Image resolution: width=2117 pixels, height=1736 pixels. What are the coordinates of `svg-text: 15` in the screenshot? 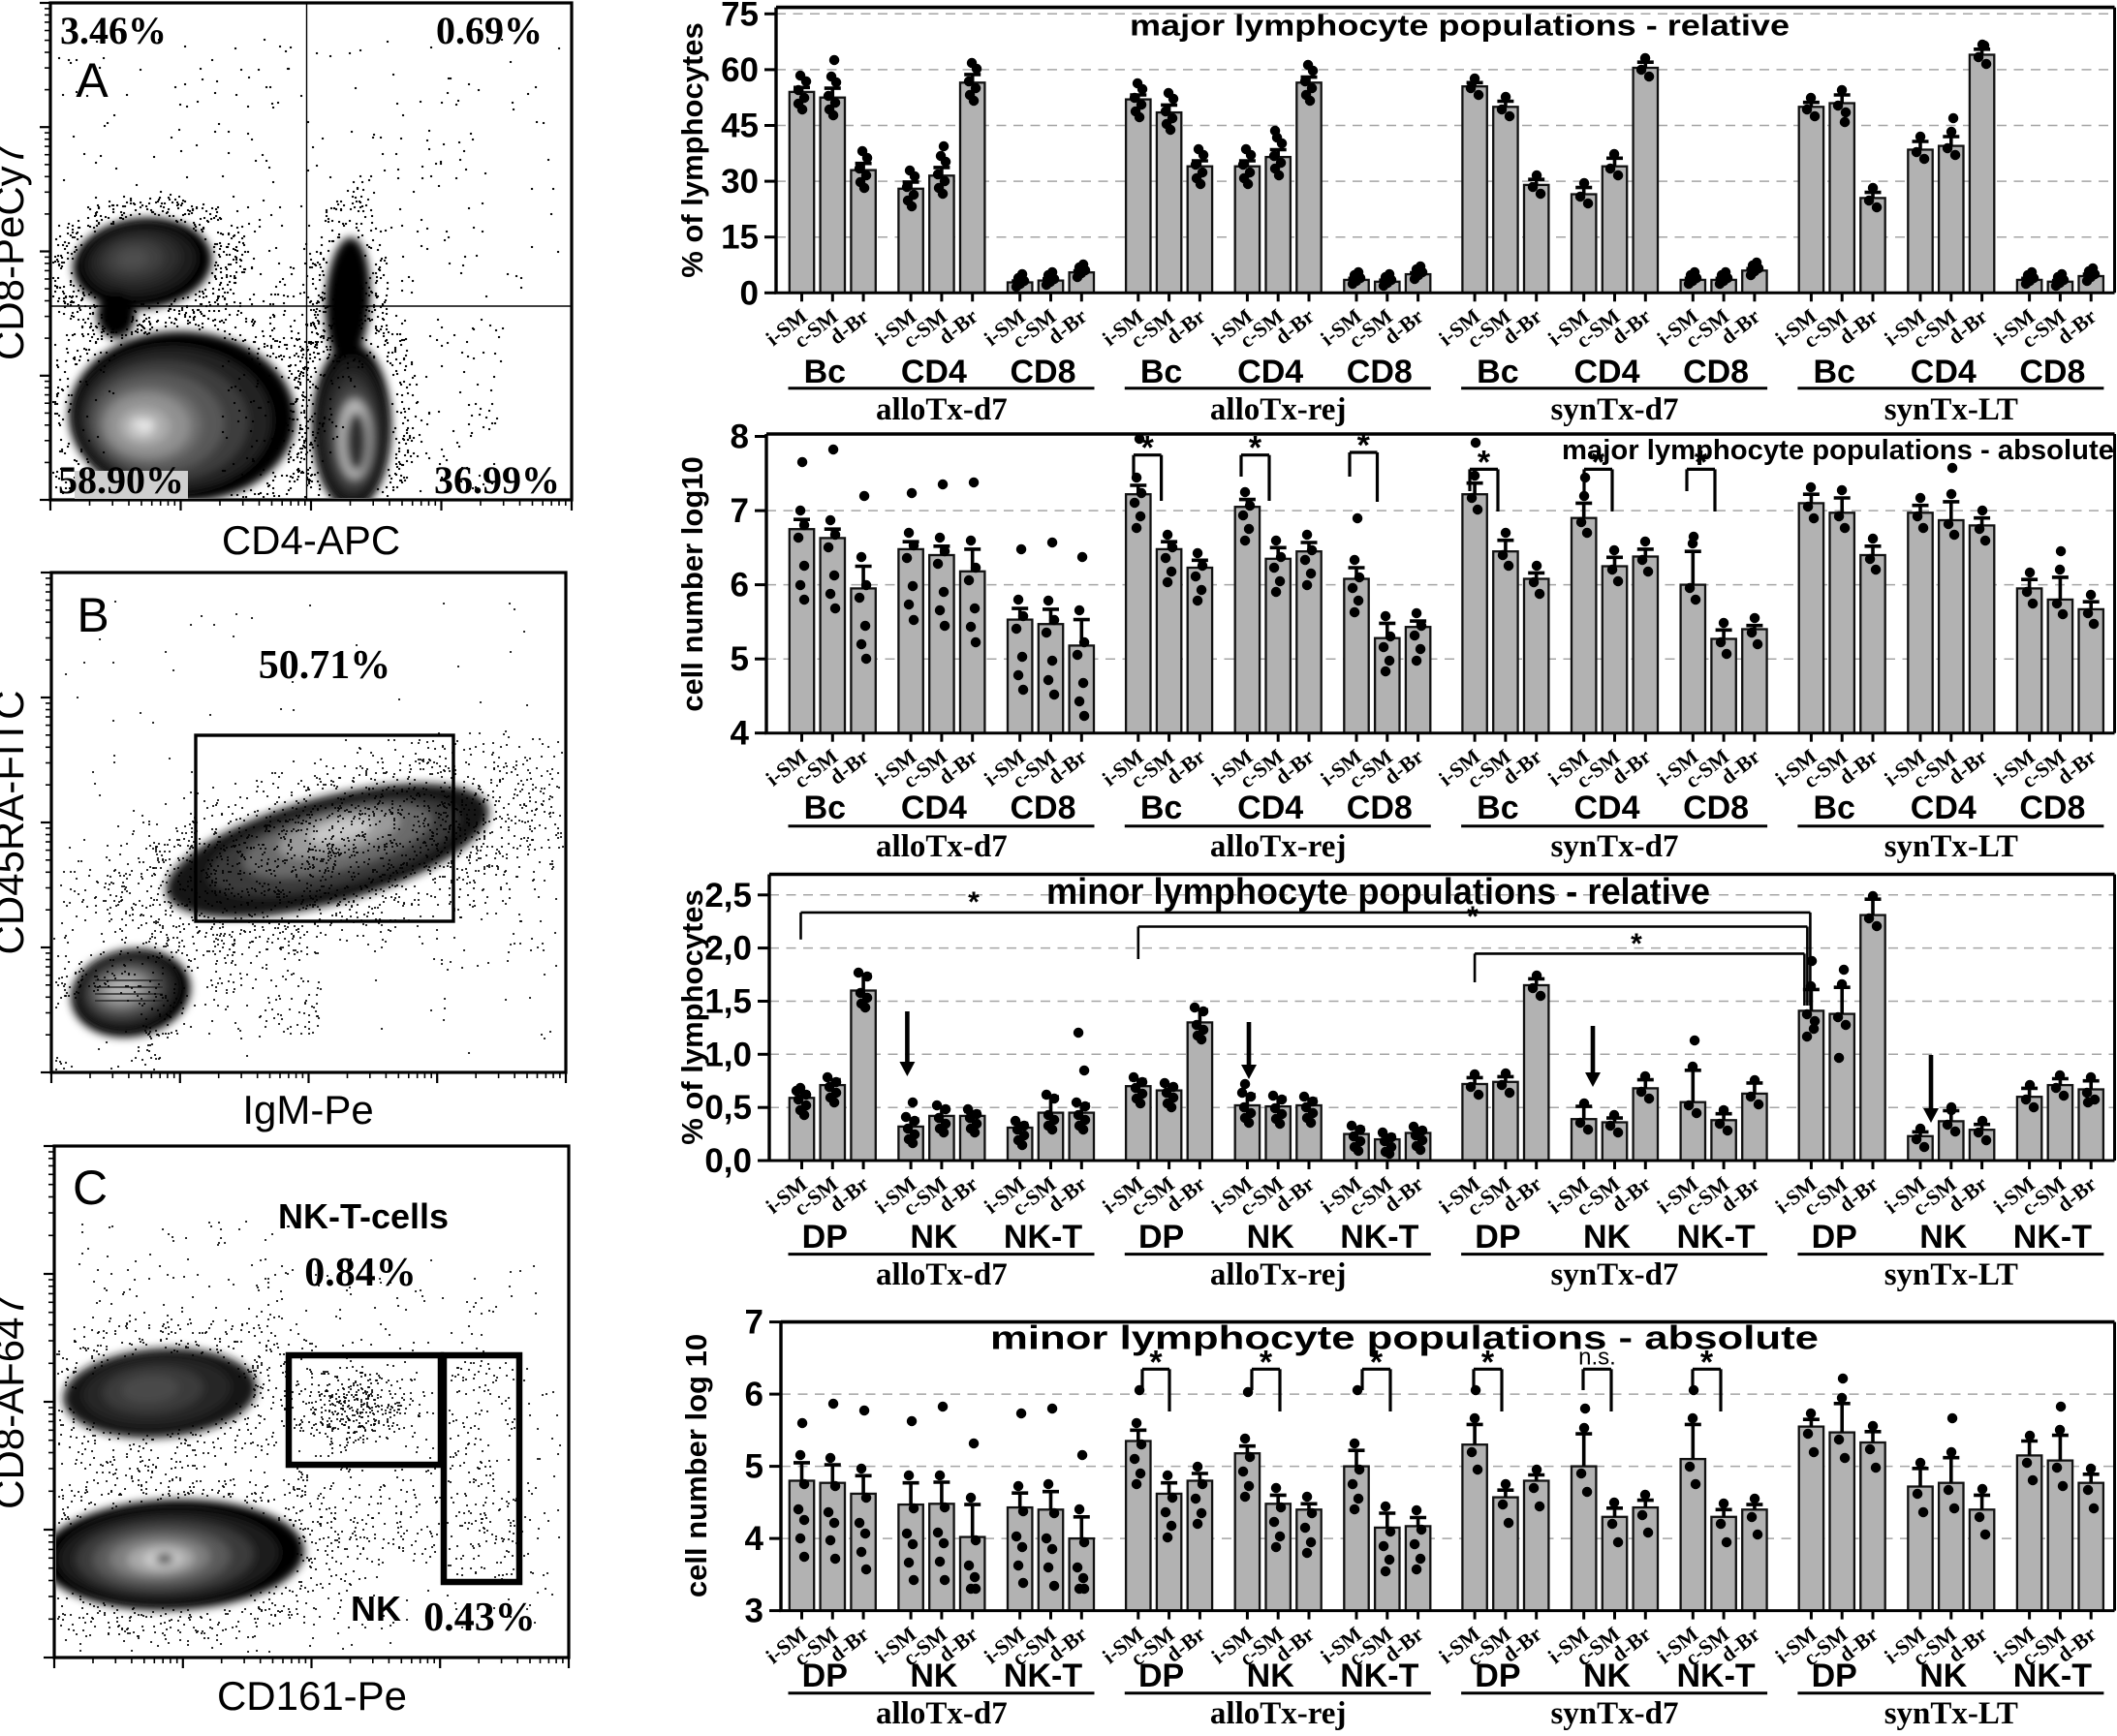 It's located at (740, 238).